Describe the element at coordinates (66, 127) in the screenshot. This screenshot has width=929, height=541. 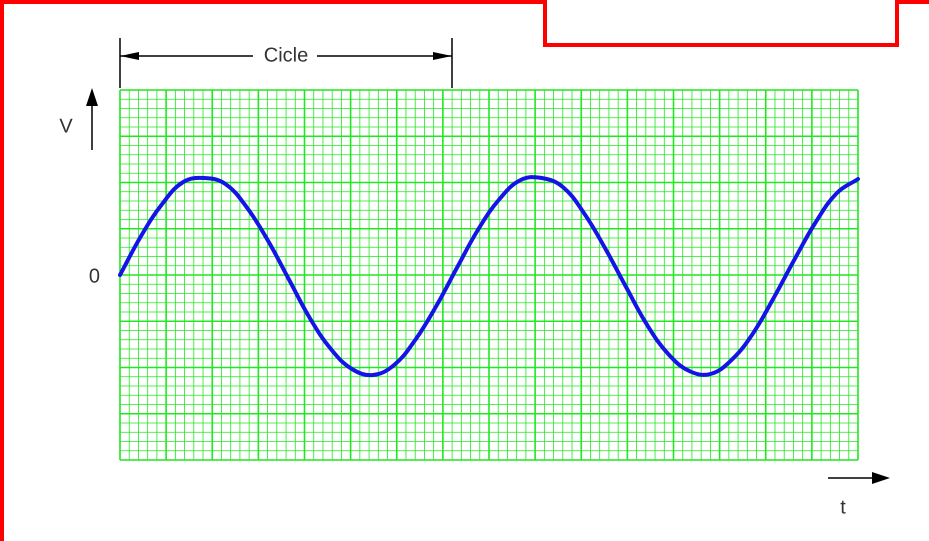
I see `y-axis-title: V` at that location.